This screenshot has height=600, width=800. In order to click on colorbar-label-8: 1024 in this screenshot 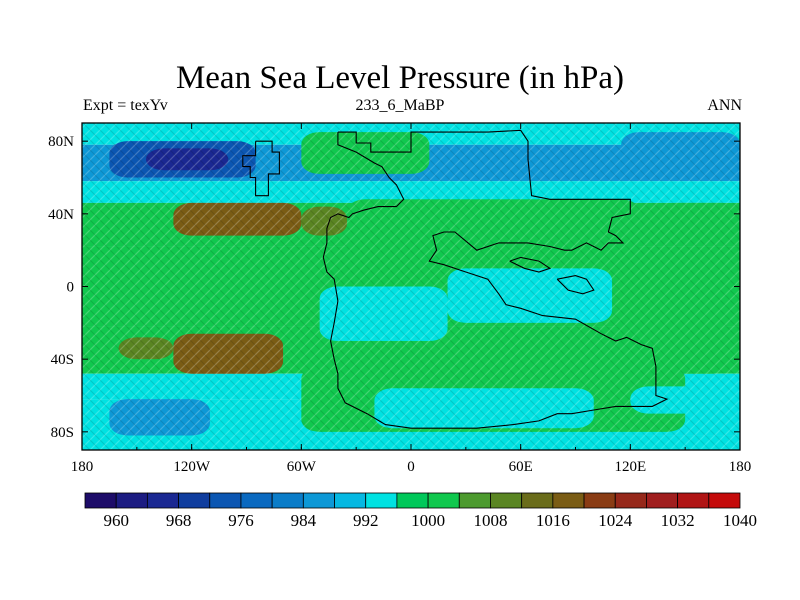, I will do `click(615, 520)`.